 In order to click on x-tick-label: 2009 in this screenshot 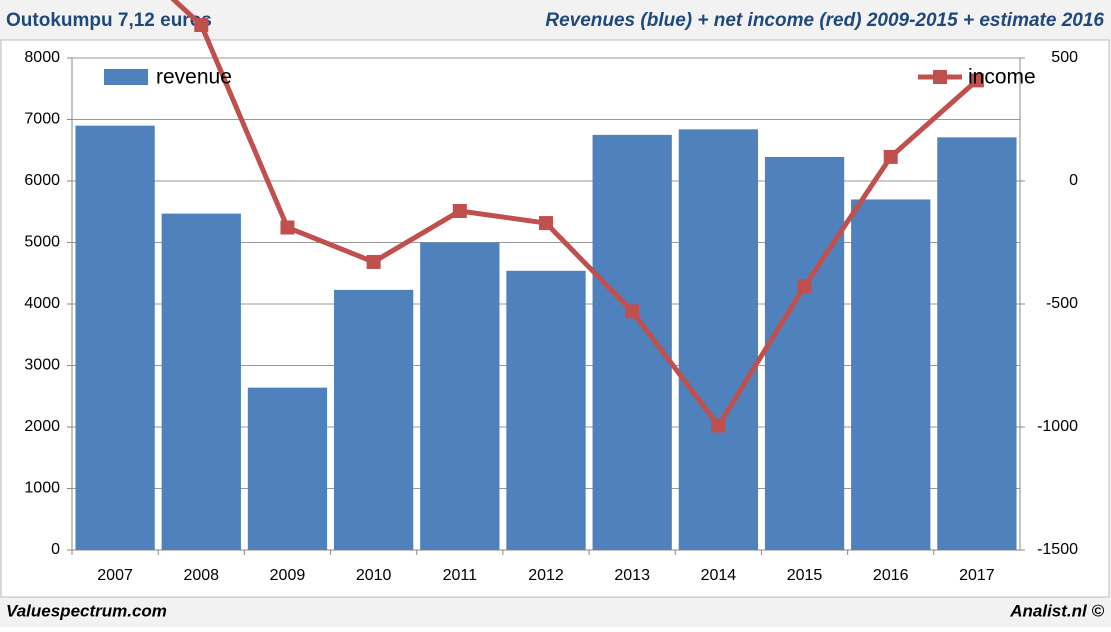, I will do `click(288, 575)`.